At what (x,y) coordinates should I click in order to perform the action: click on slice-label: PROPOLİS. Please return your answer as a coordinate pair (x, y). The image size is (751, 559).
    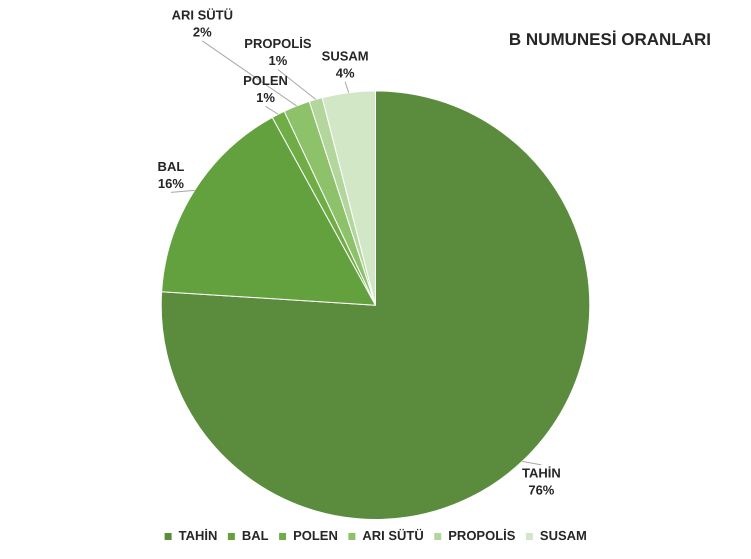
    Looking at the image, I should click on (278, 44).